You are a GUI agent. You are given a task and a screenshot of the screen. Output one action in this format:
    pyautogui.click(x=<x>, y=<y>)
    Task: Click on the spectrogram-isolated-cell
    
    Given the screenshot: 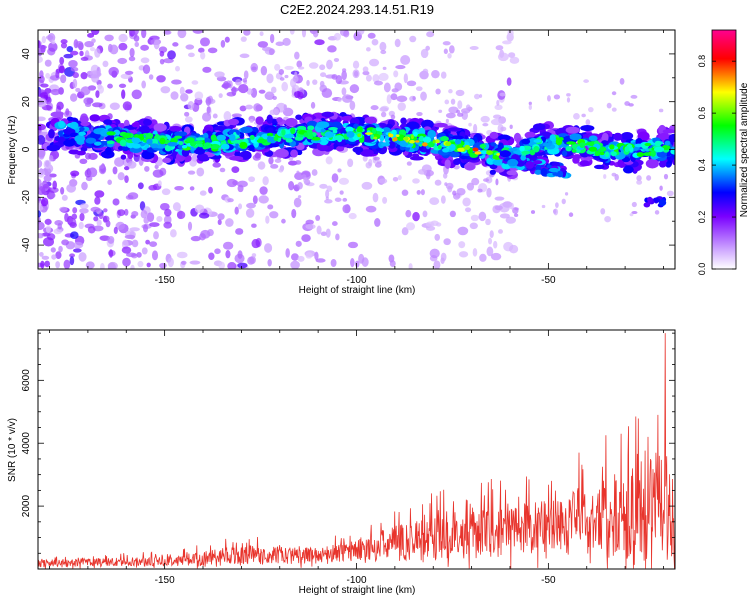 What is the action you would take?
    pyautogui.click(x=647, y=205)
    